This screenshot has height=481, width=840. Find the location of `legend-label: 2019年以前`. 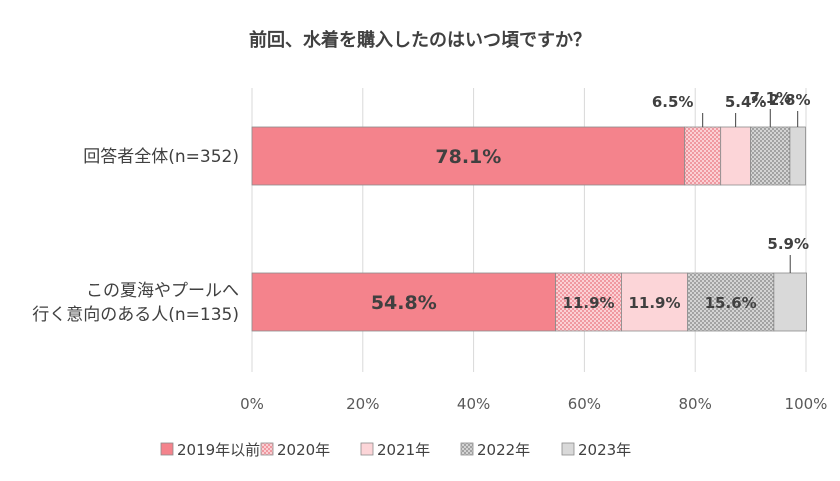

legend-label: 2019年以前 is located at coordinates (218, 450).